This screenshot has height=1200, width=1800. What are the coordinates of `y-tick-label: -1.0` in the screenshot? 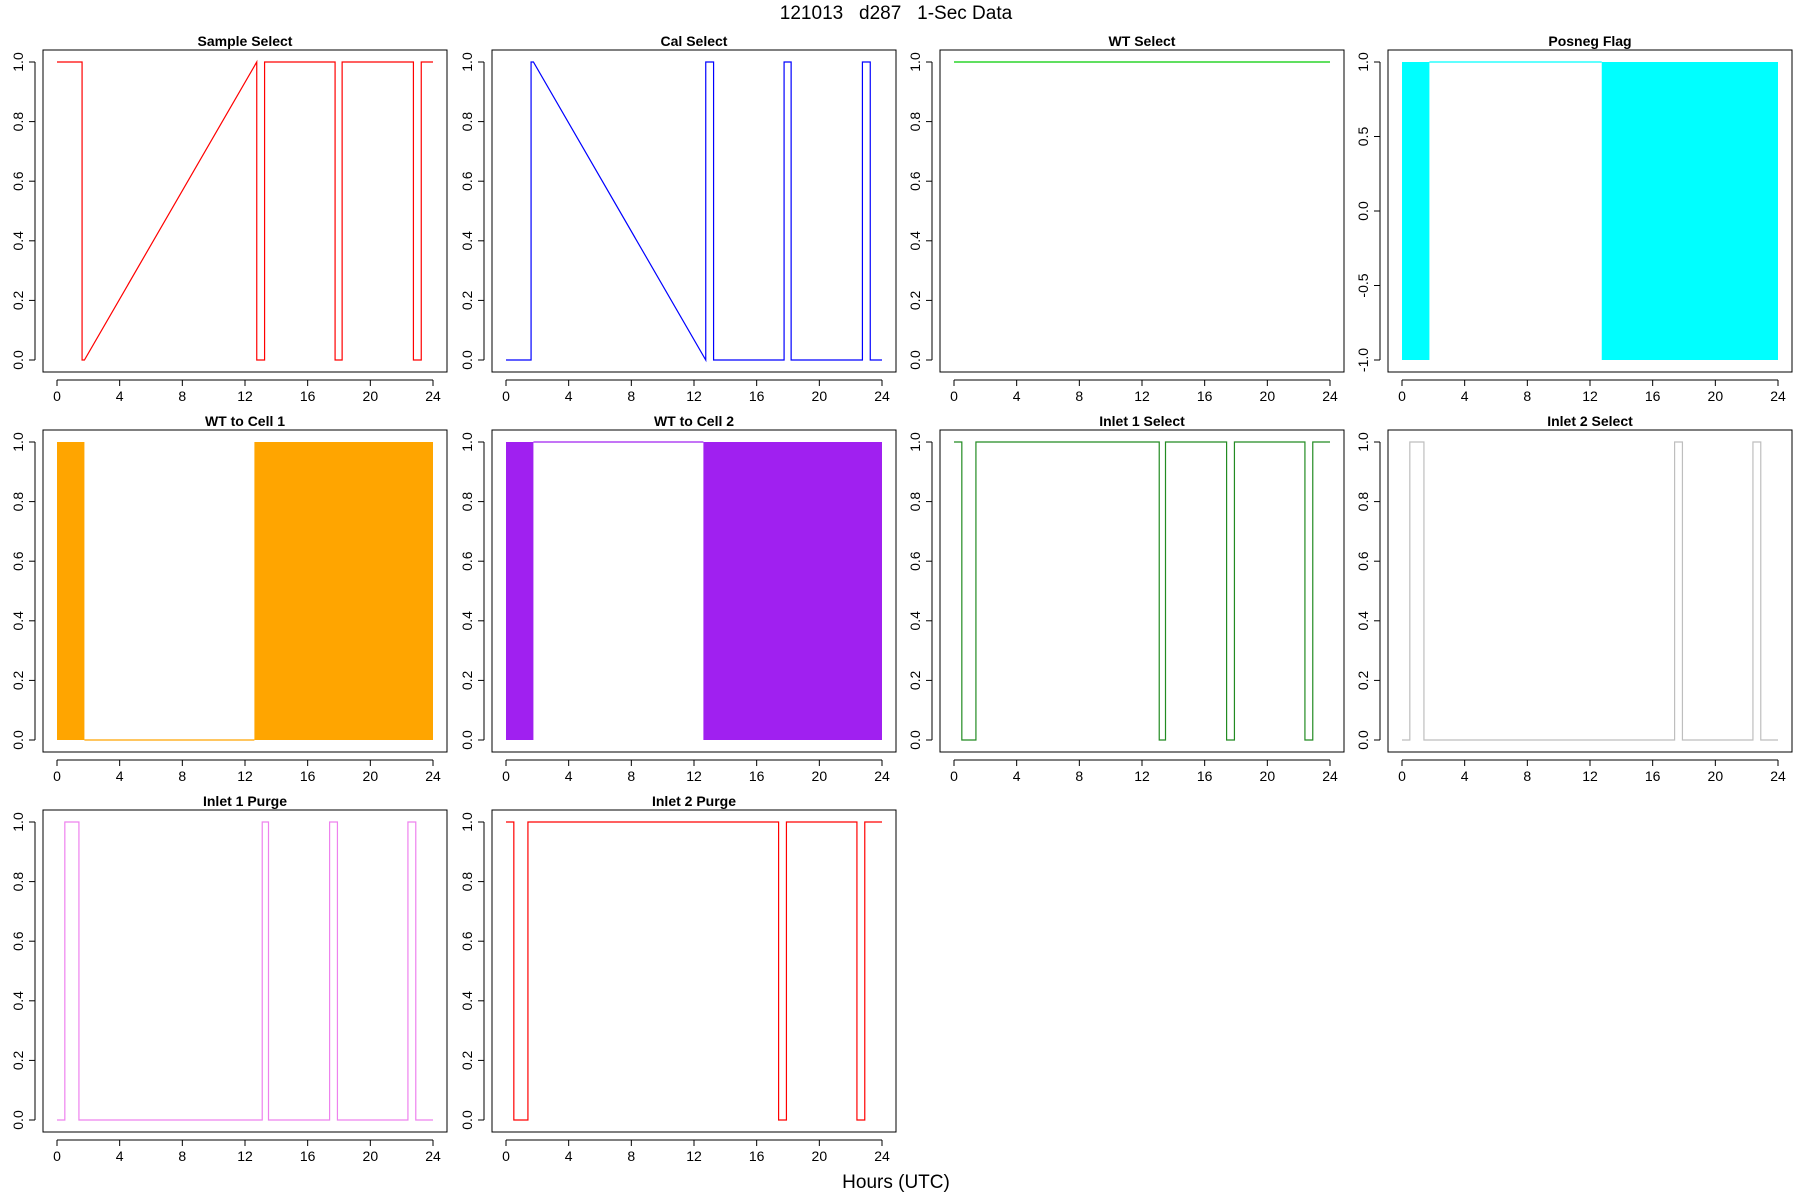 It's located at (1363, 360).